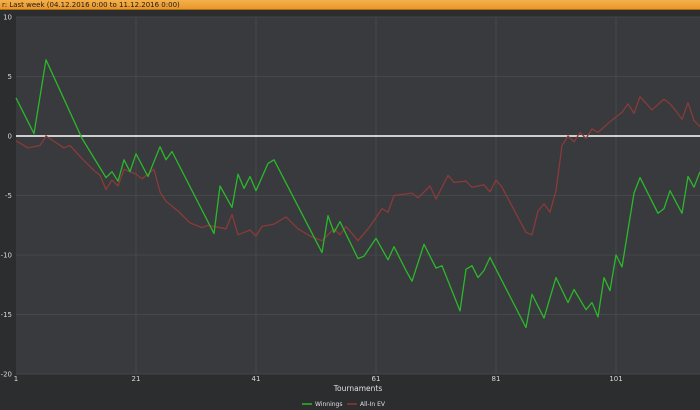 The height and width of the screenshot is (410, 700). I want to click on y-tick-label: -20, so click(6, 375).